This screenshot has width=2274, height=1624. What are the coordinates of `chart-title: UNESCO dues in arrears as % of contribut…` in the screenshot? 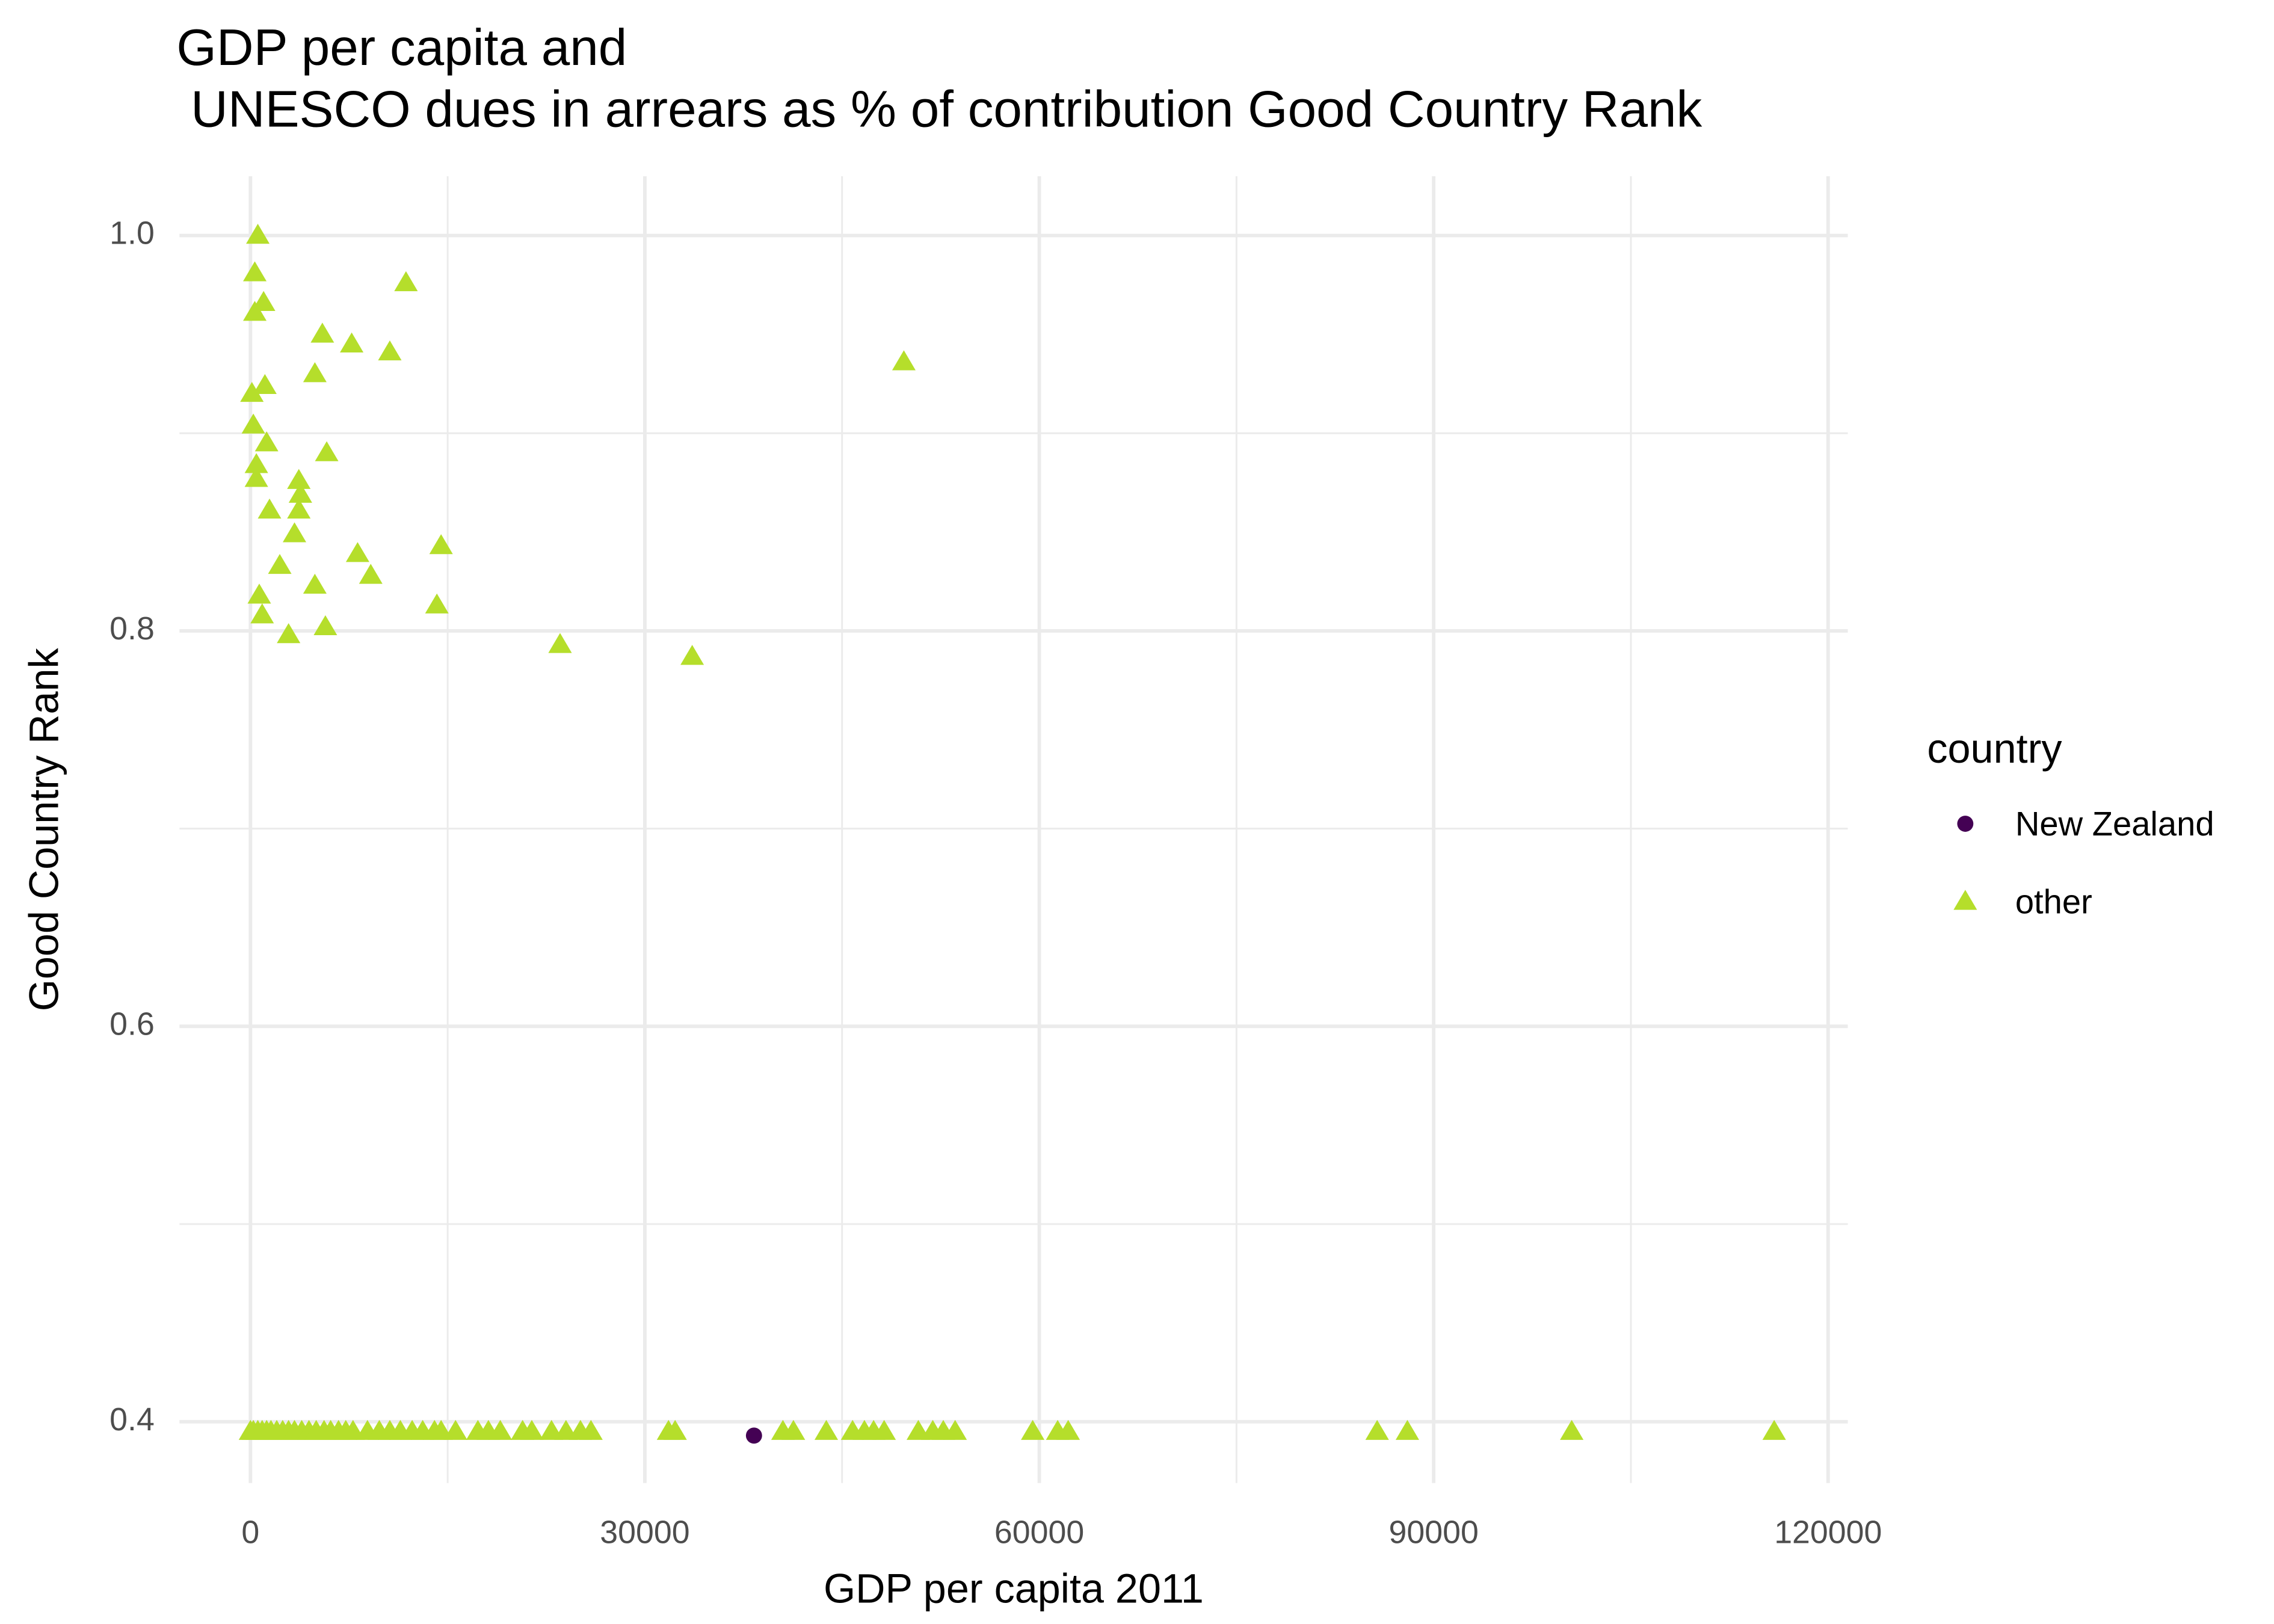 It's located at (939, 109).